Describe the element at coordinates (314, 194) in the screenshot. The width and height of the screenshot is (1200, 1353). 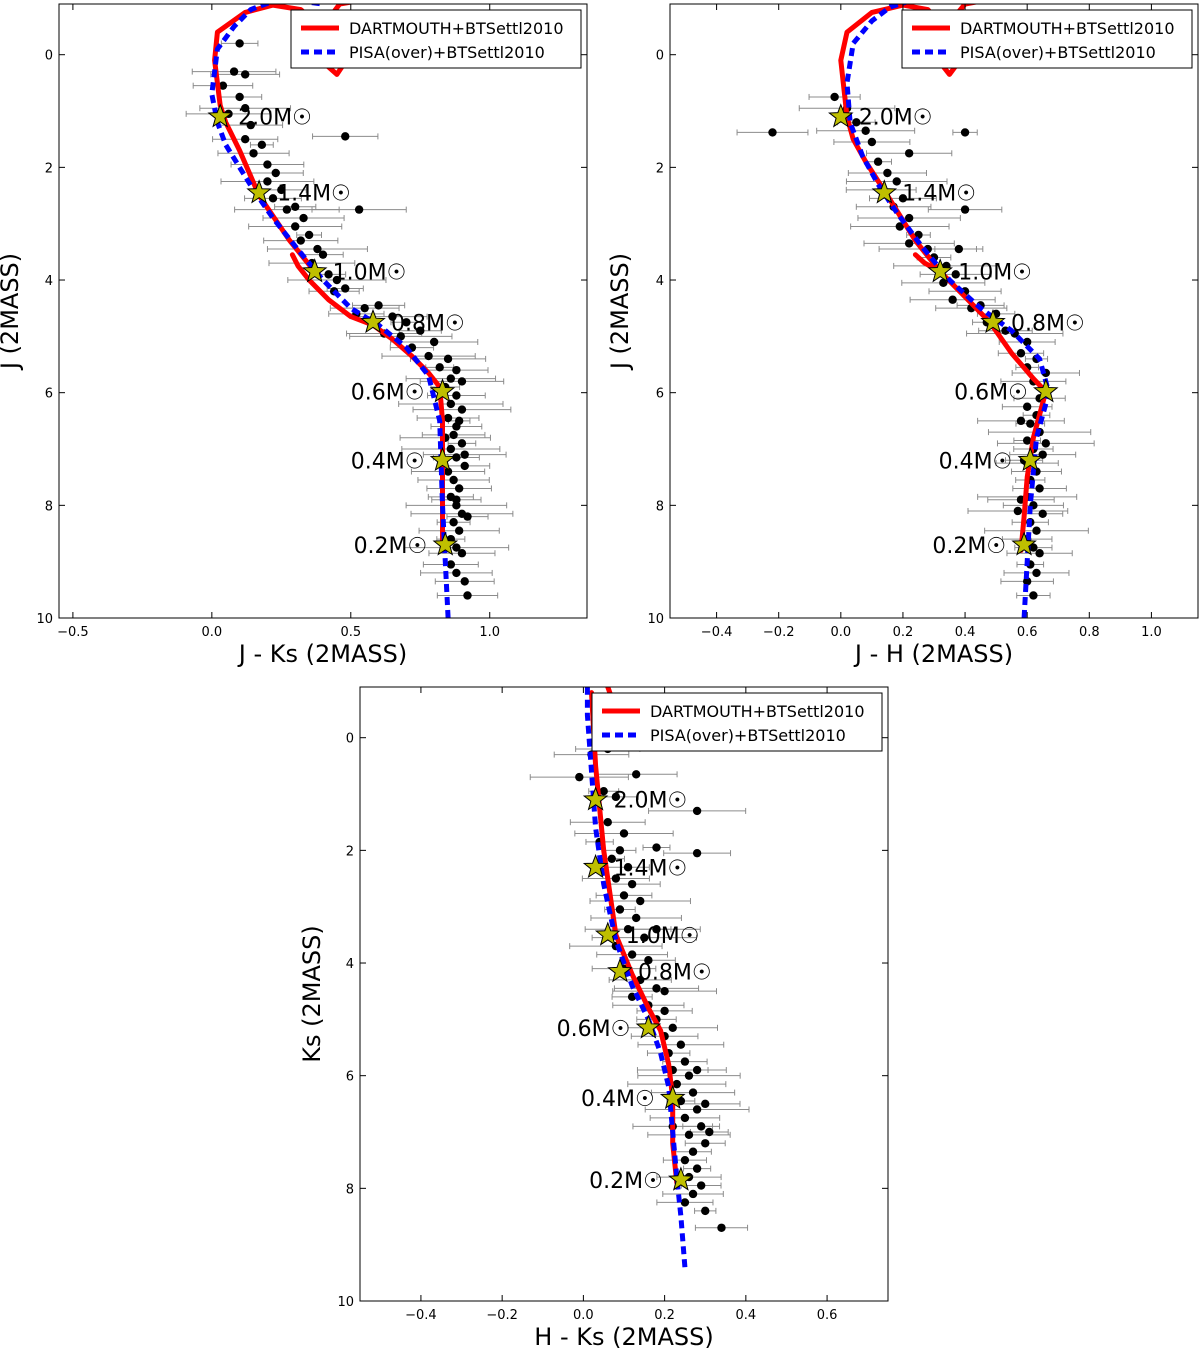
I see `mass-label: 1.4M☉` at that location.